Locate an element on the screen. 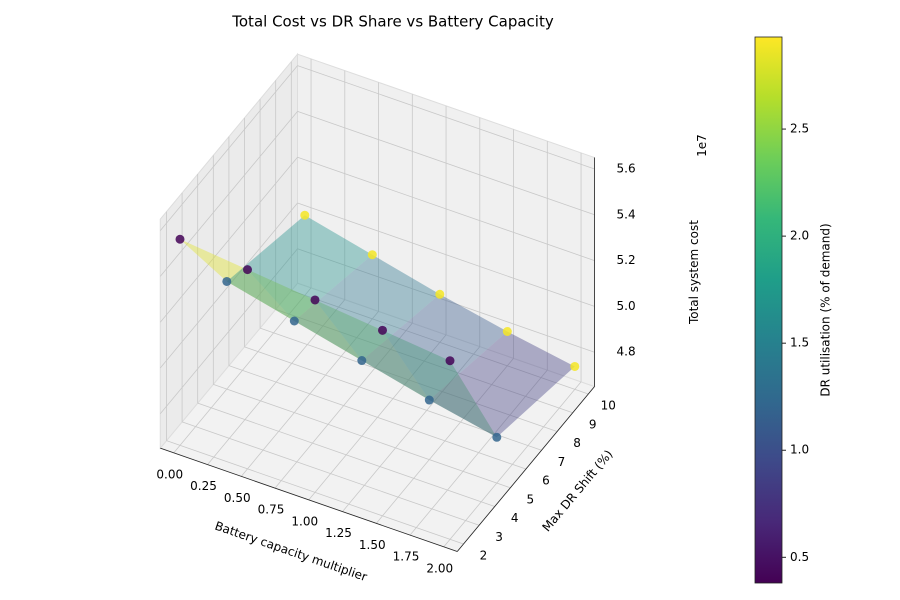 Image resolution: width=900 pixels, height=600 pixels. colorbar-tick-label: 1.5 is located at coordinates (799, 343).